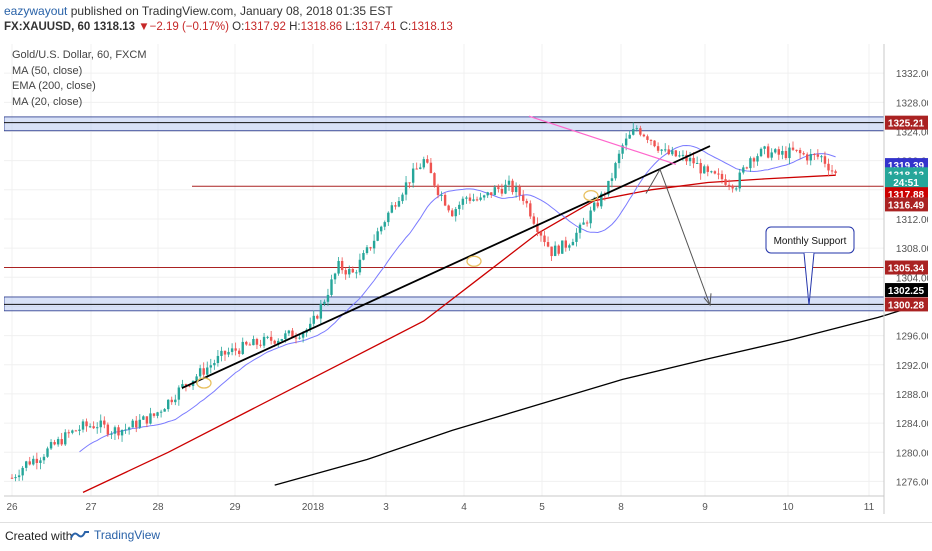  Describe the element at coordinates (235, 507) in the screenshot. I see `x-tick-label: 29` at that location.